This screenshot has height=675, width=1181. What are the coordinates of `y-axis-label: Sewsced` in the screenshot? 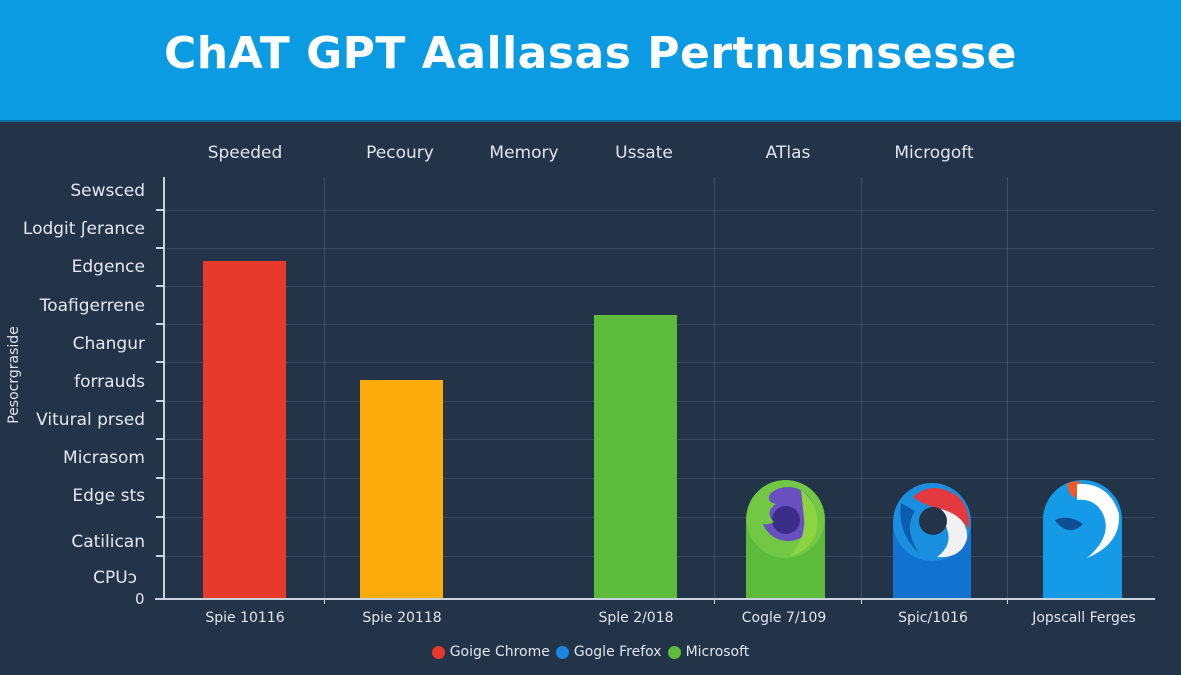 It's located at (107, 191).